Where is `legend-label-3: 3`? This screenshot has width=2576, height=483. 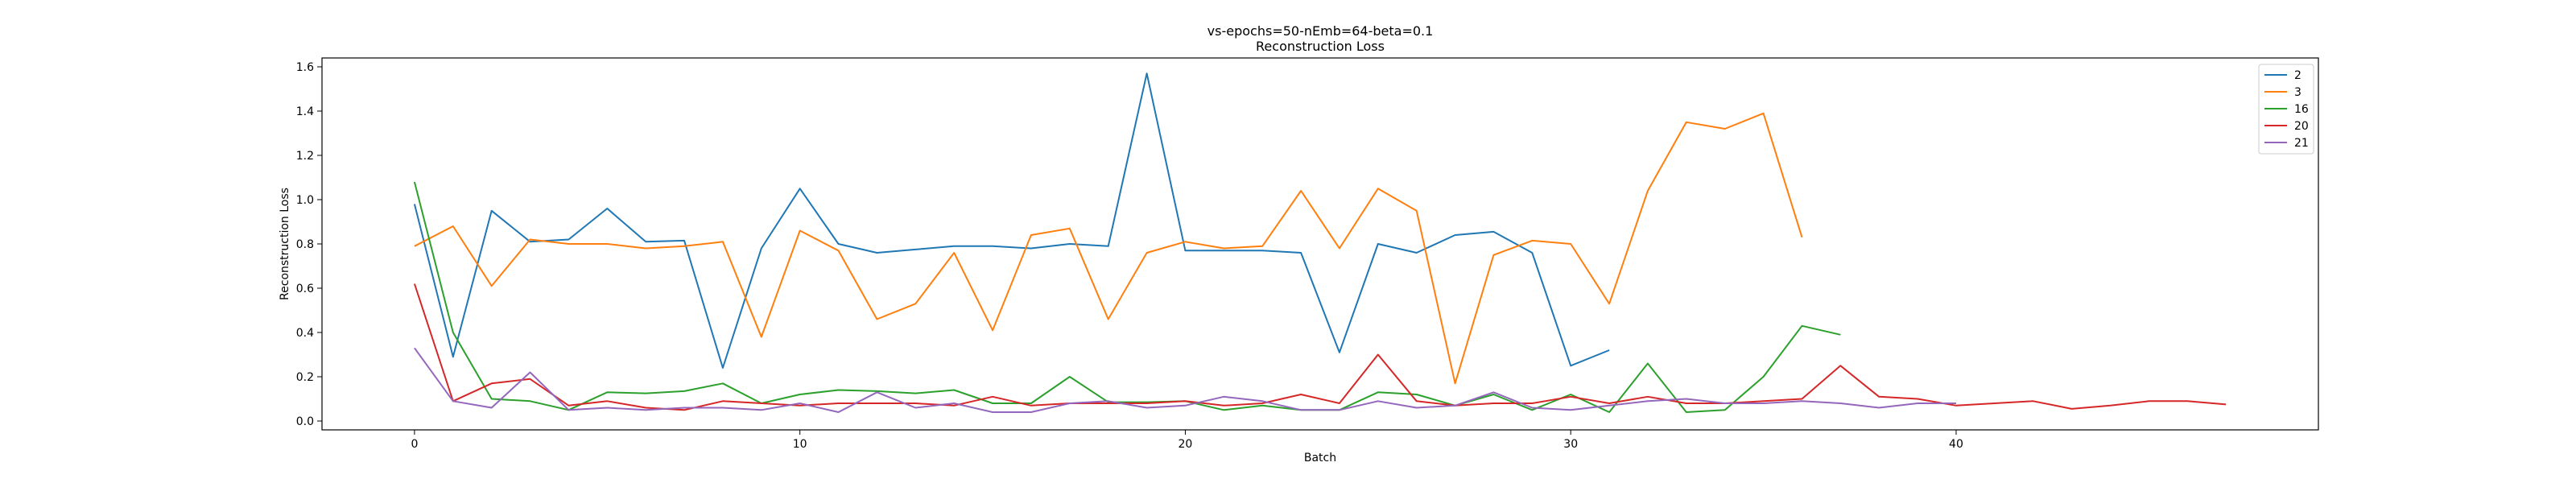 legend-label-3: 3 is located at coordinates (2297, 92).